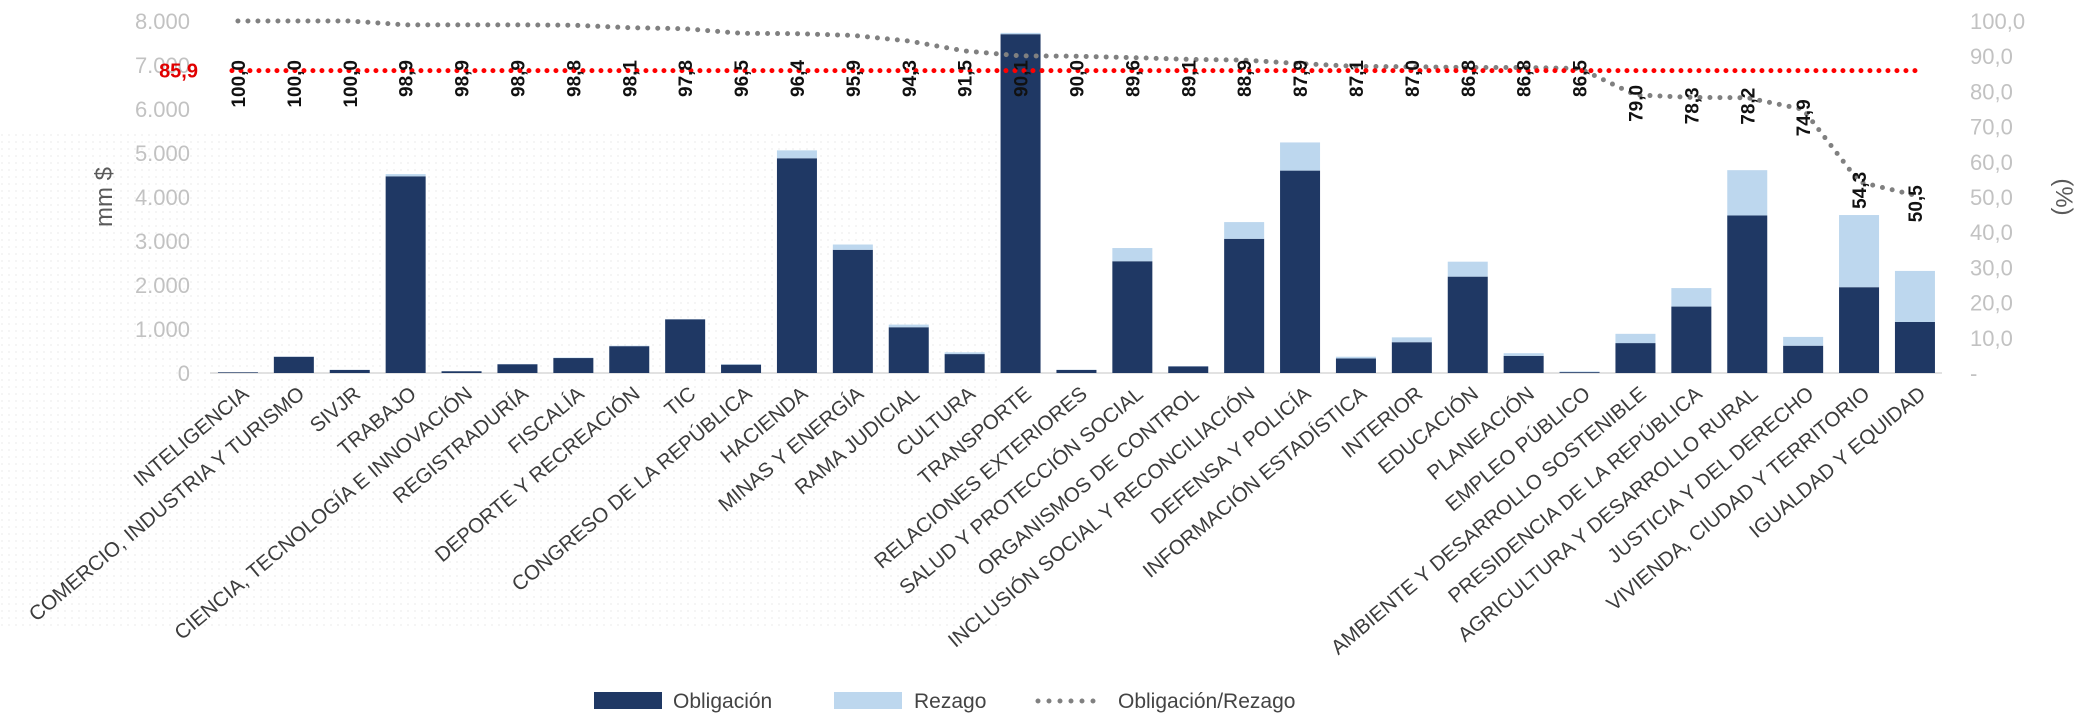 This screenshot has height=717, width=2075. I want to click on y2-tick-label: 10,0, so click(1991, 338).